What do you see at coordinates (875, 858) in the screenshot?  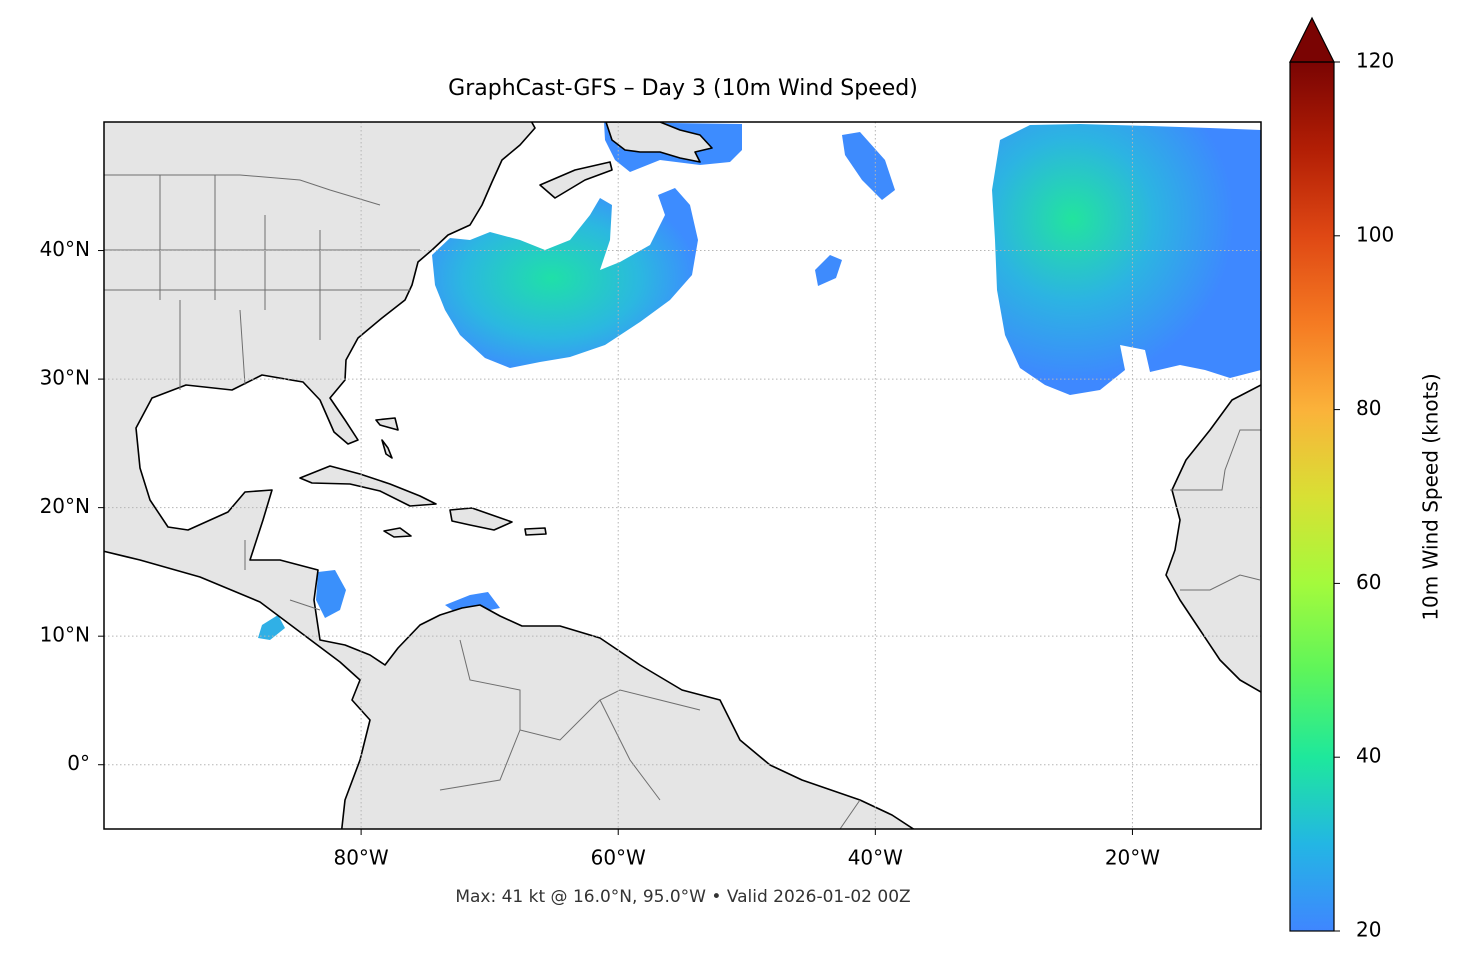 I see `x-tick-label: 40°W` at bounding box center [875, 858].